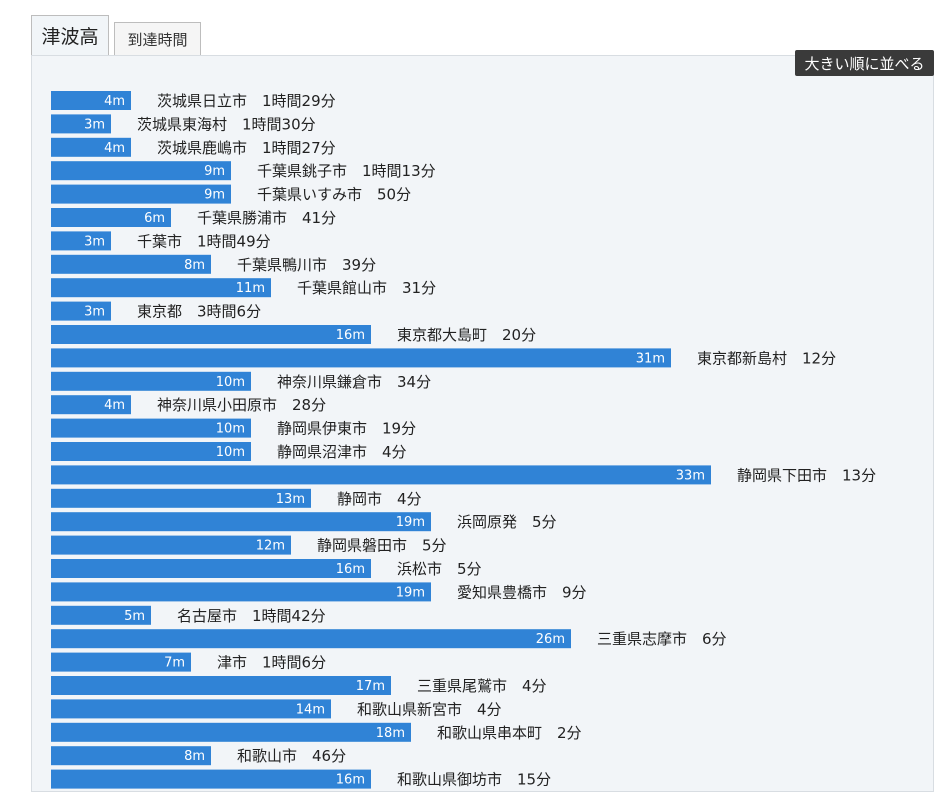 The height and width of the screenshot is (792, 952). I want to click on bar-row: 9m 千葉県銚子市 1時間13分, so click(243, 171).